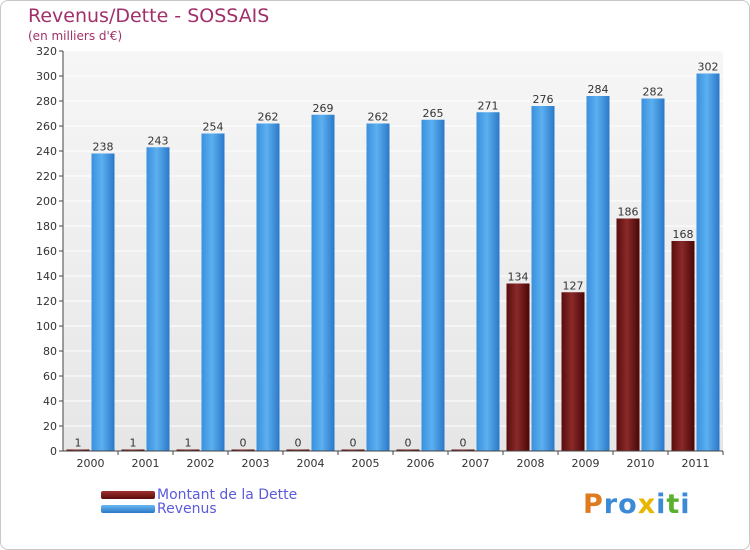  What do you see at coordinates (598, 89) in the screenshot?
I see `data-label-revenus: 284` at bounding box center [598, 89].